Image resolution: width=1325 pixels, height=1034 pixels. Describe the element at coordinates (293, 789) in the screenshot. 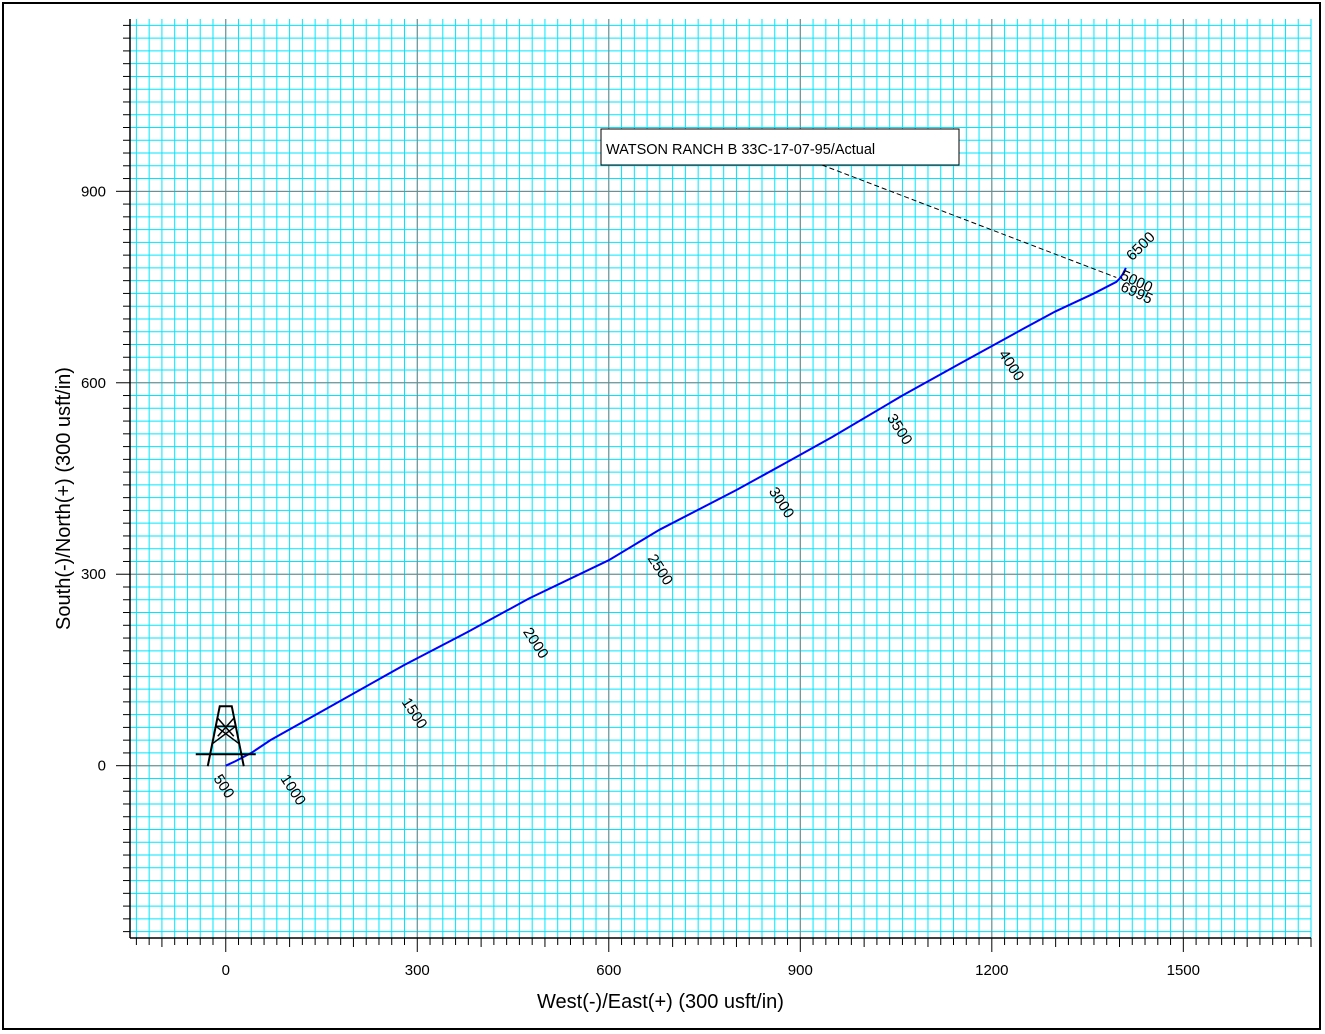

I see `md-label: 1000` at that location.